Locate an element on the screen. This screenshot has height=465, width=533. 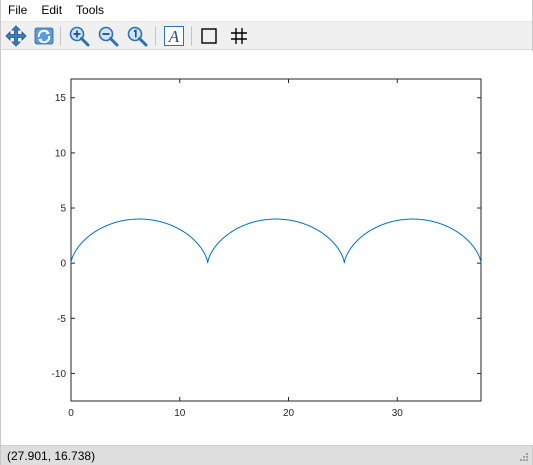
text-annotation-button: A is located at coordinates (174, 36).